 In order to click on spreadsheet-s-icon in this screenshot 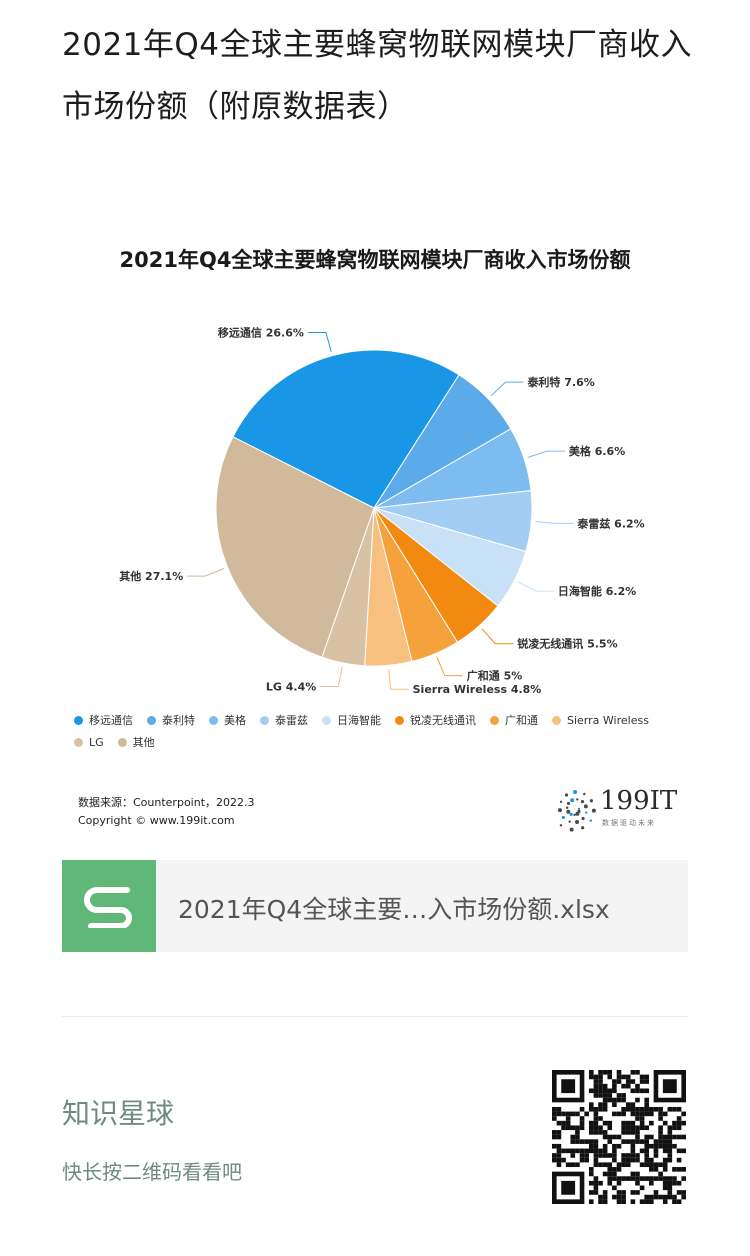, I will do `click(109, 906)`.